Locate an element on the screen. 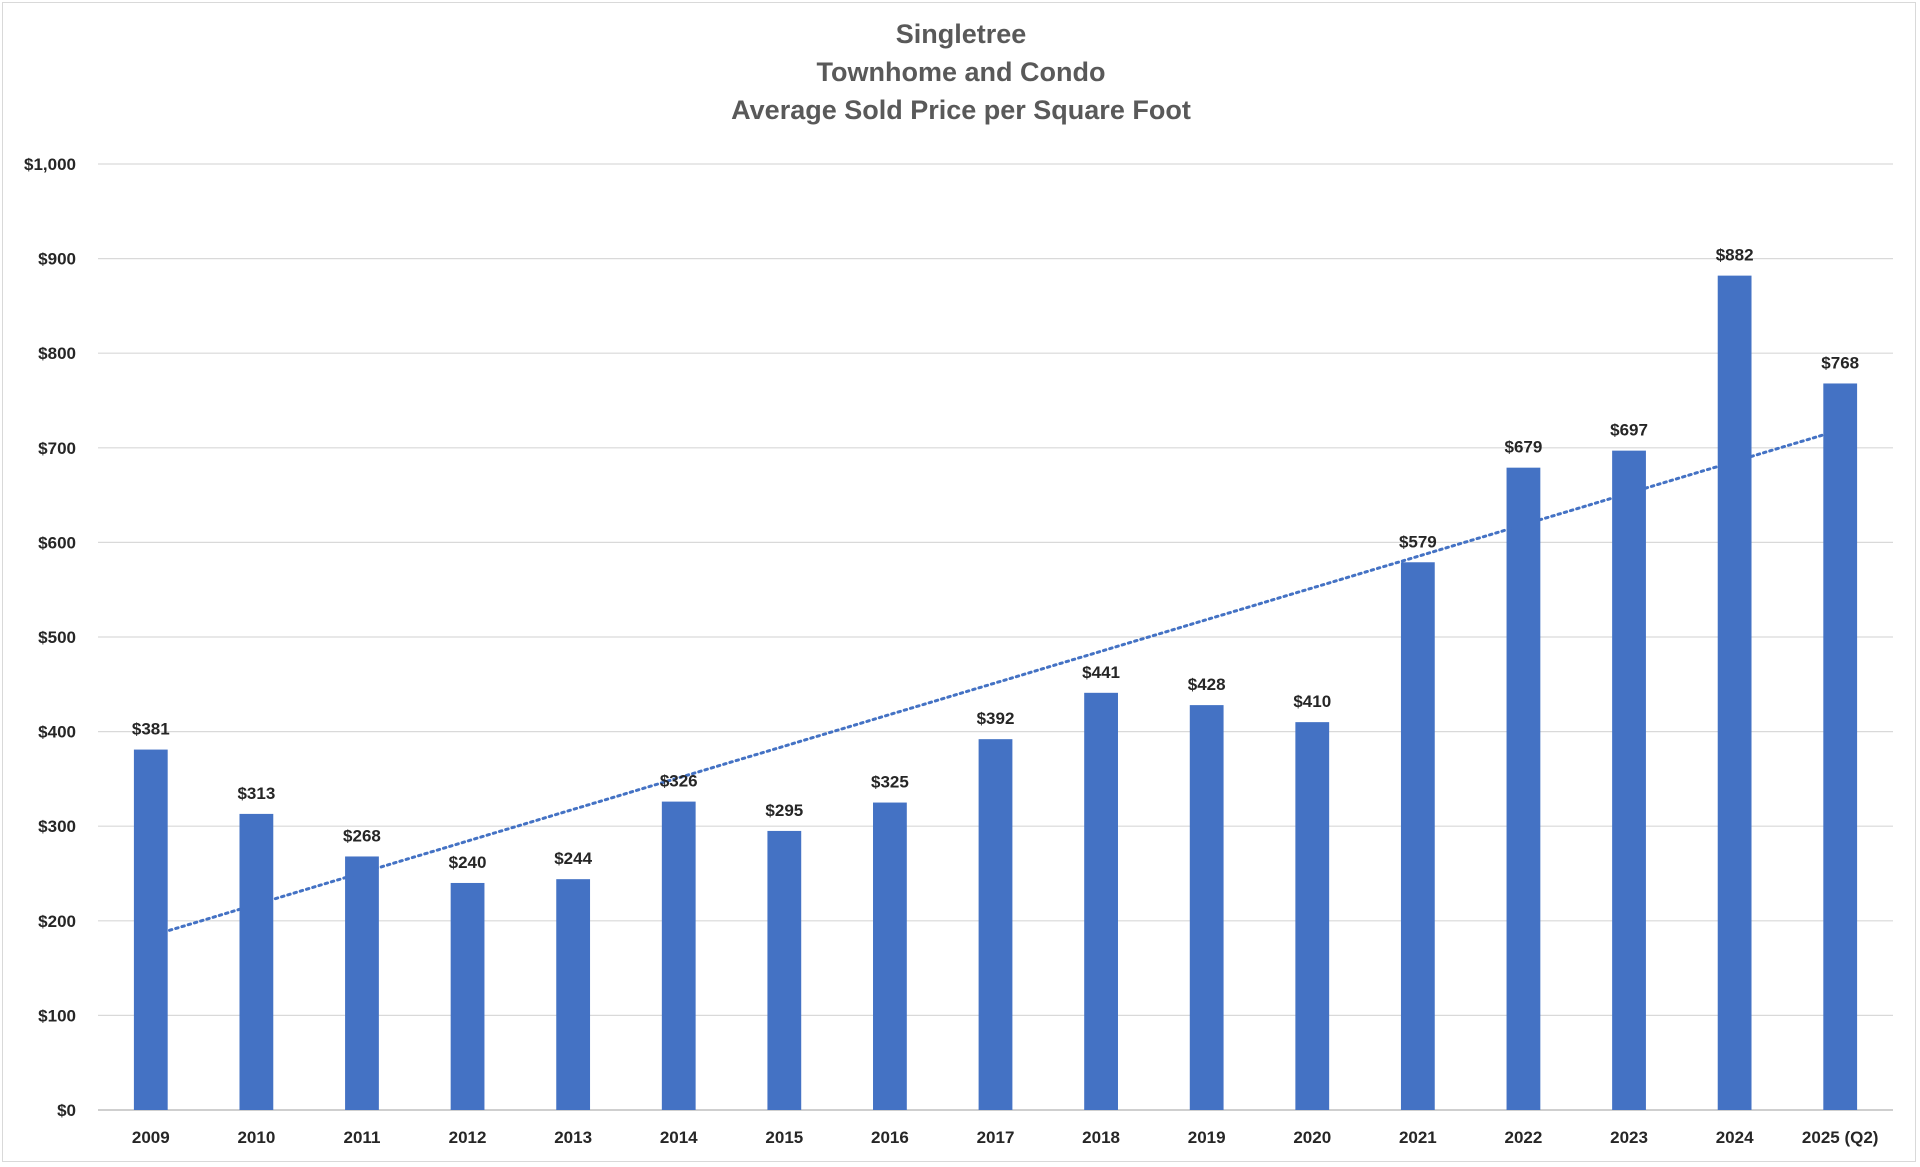  data-label: $295 is located at coordinates (784, 810).